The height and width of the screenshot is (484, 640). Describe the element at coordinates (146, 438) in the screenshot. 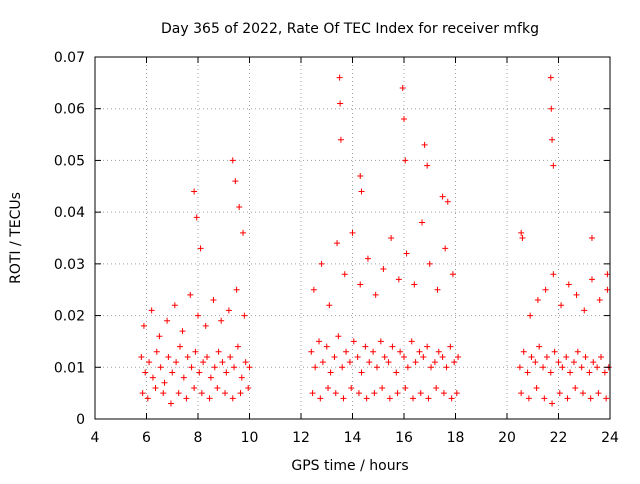

I see `x-tick-label: 6` at that location.